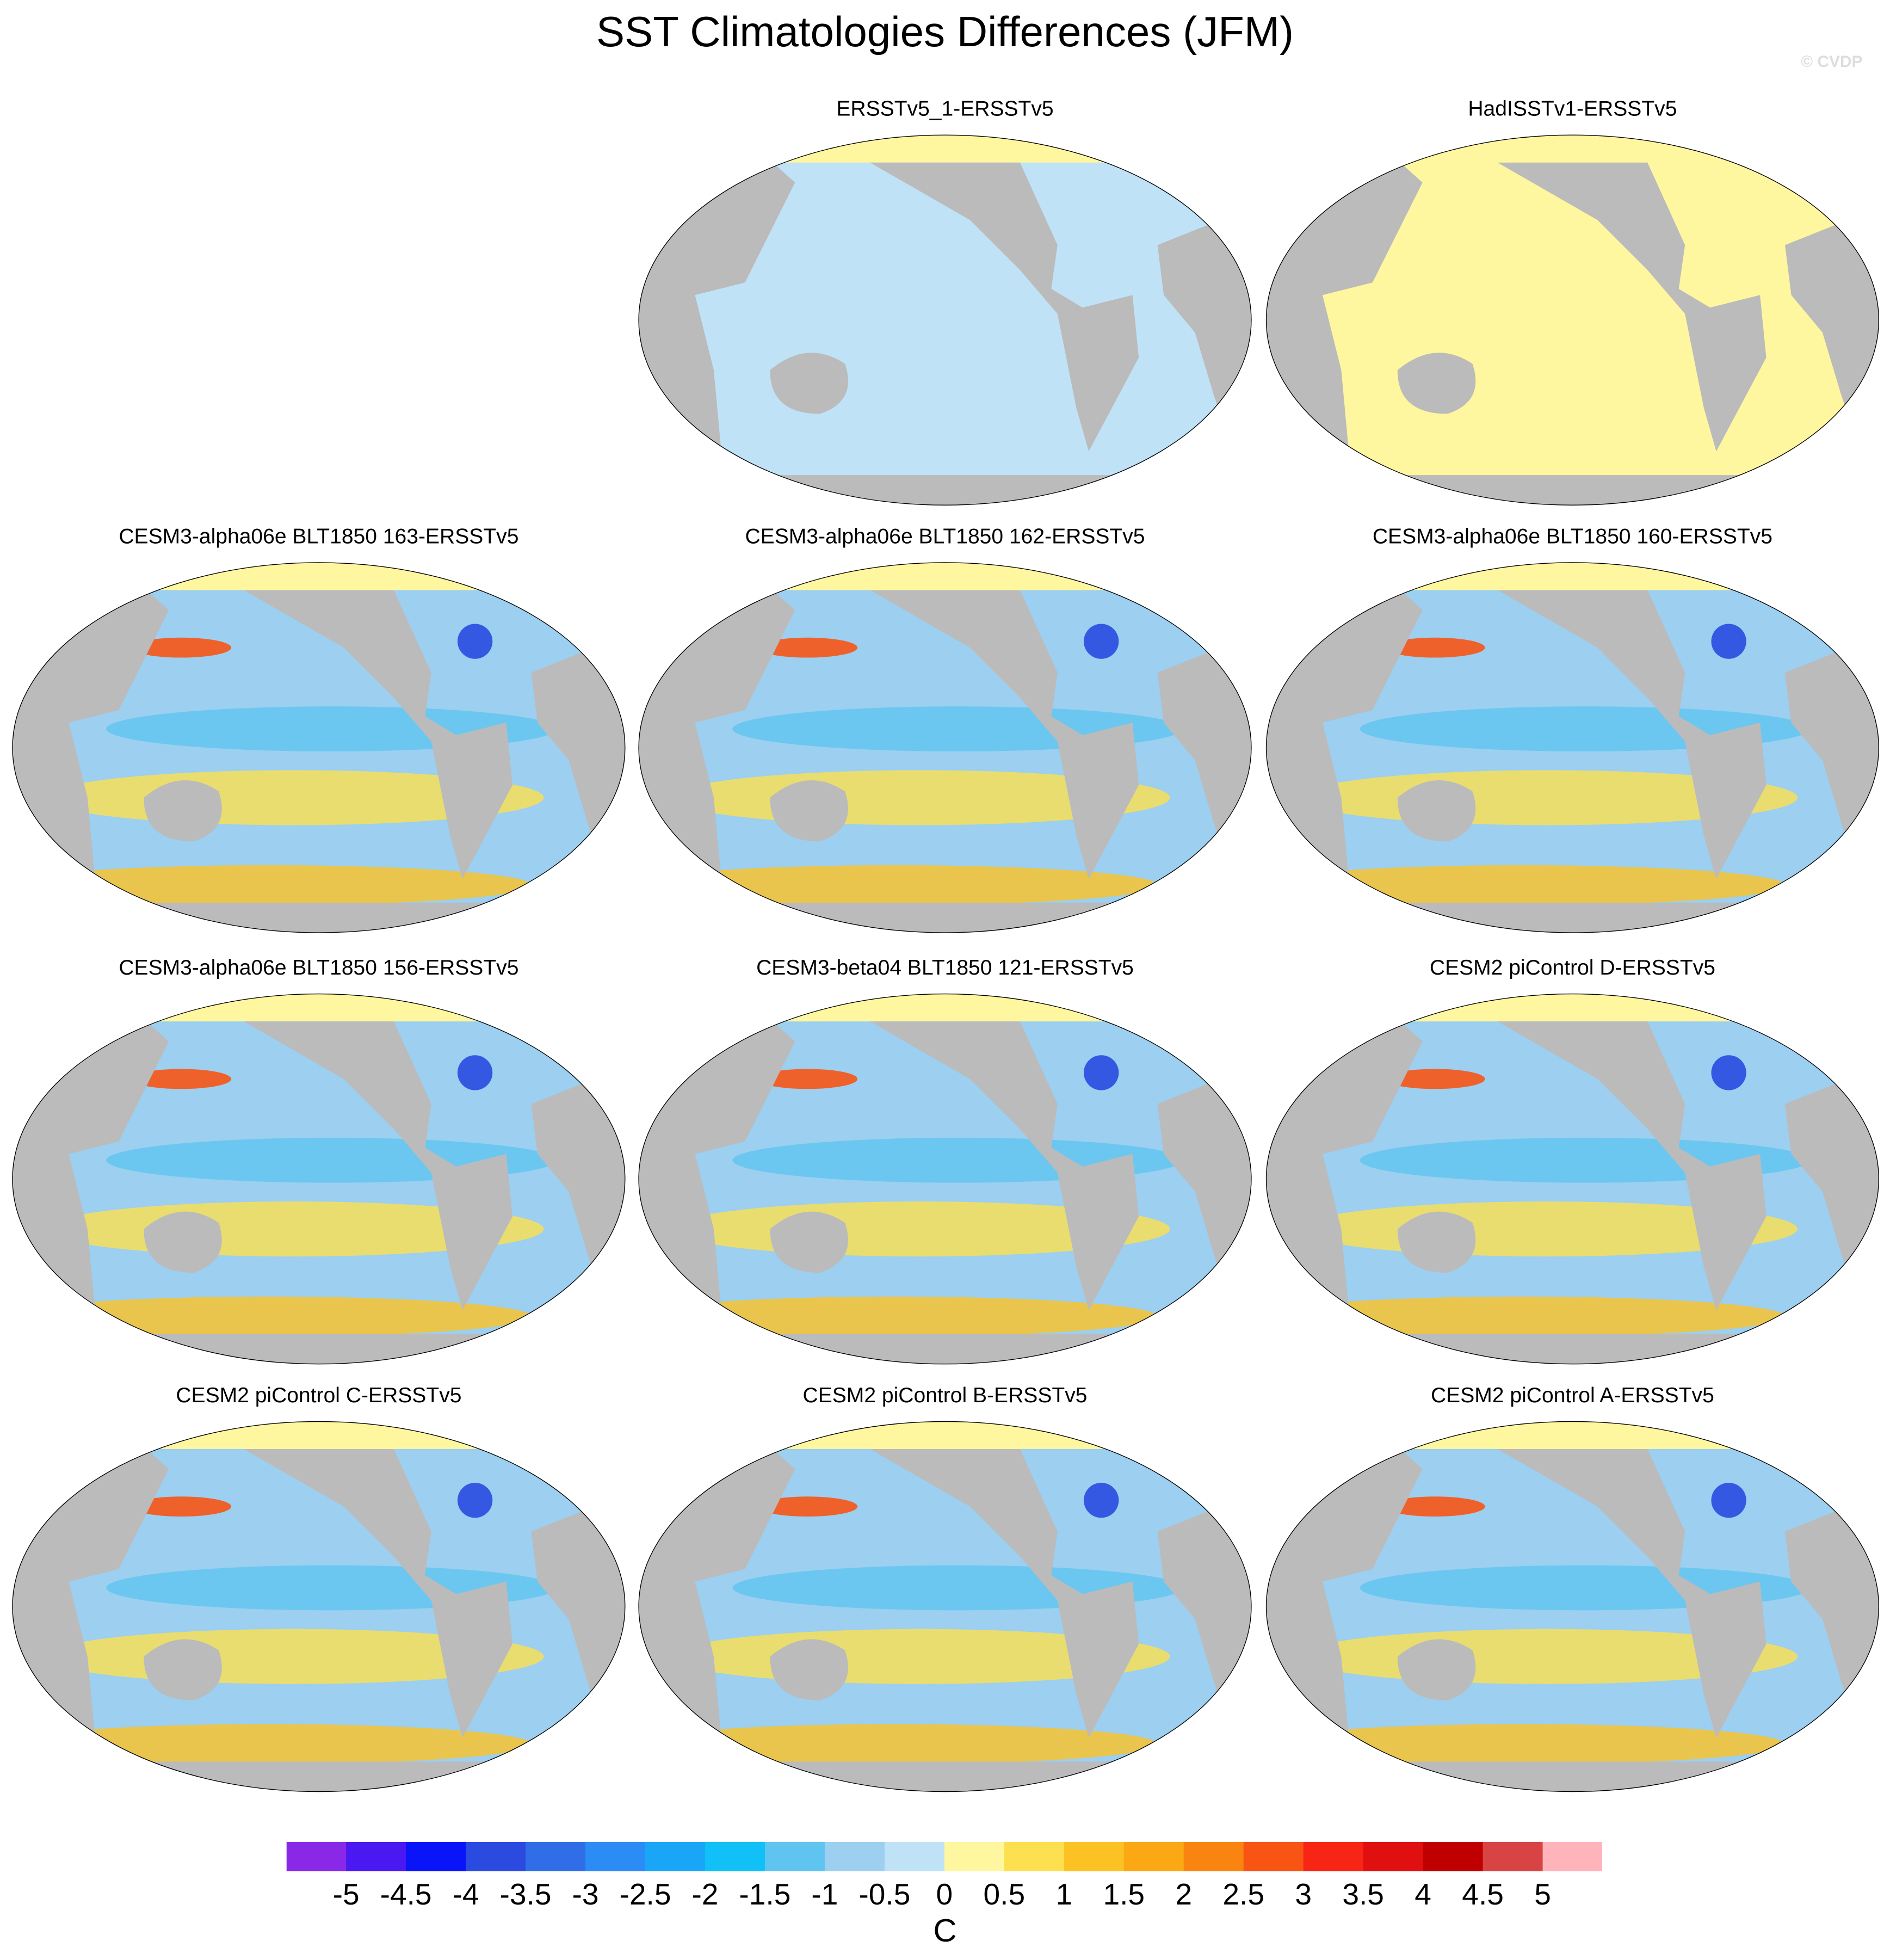 Image resolution: width=1890 pixels, height=1960 pixels. I want to click on colorbar-label: -1, so click(824, 1894).